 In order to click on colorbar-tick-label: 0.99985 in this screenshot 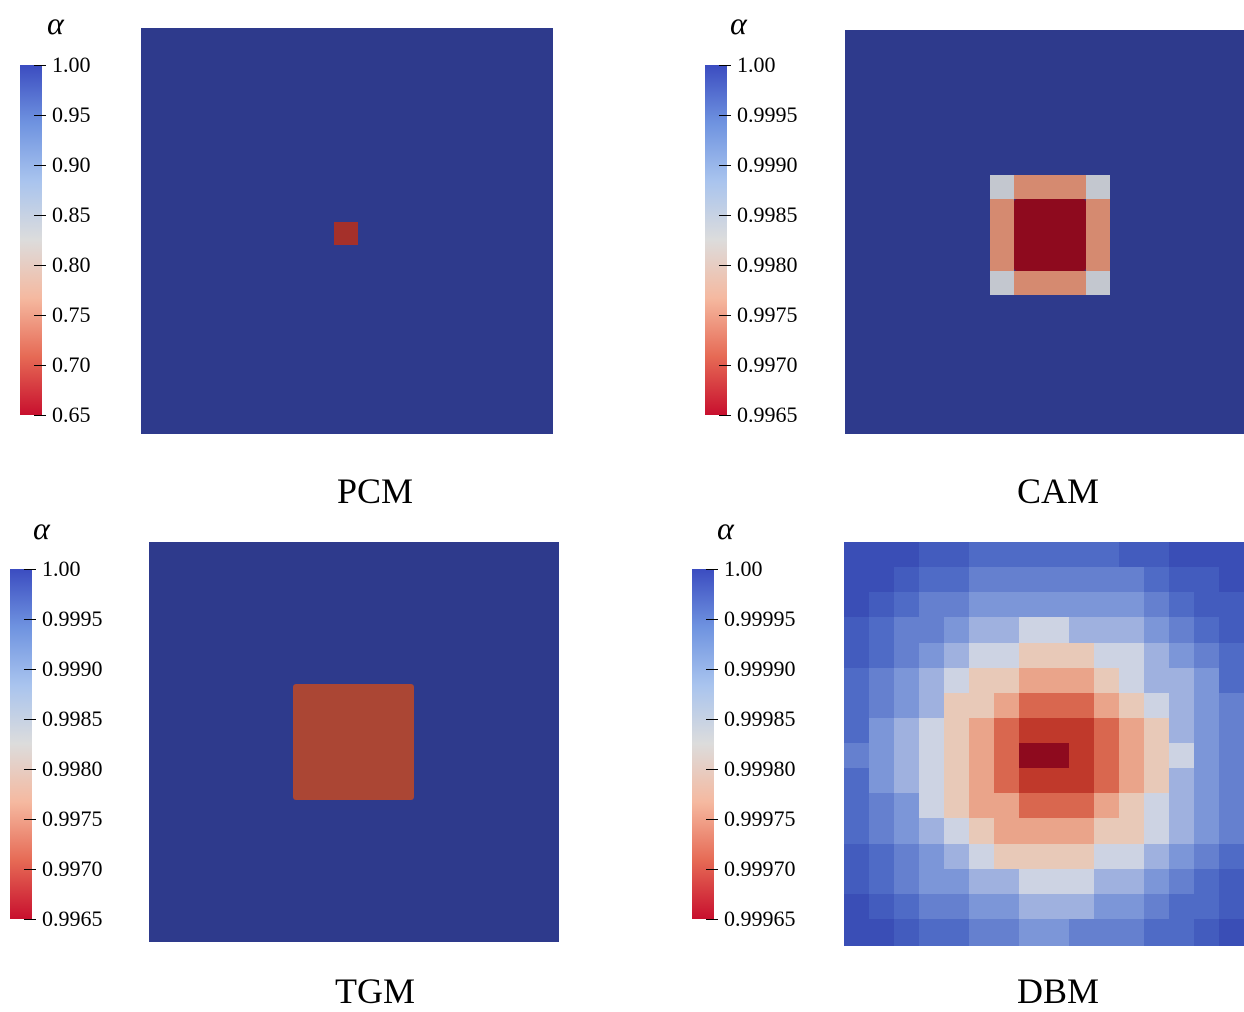, I will do `click(760, 718)`.